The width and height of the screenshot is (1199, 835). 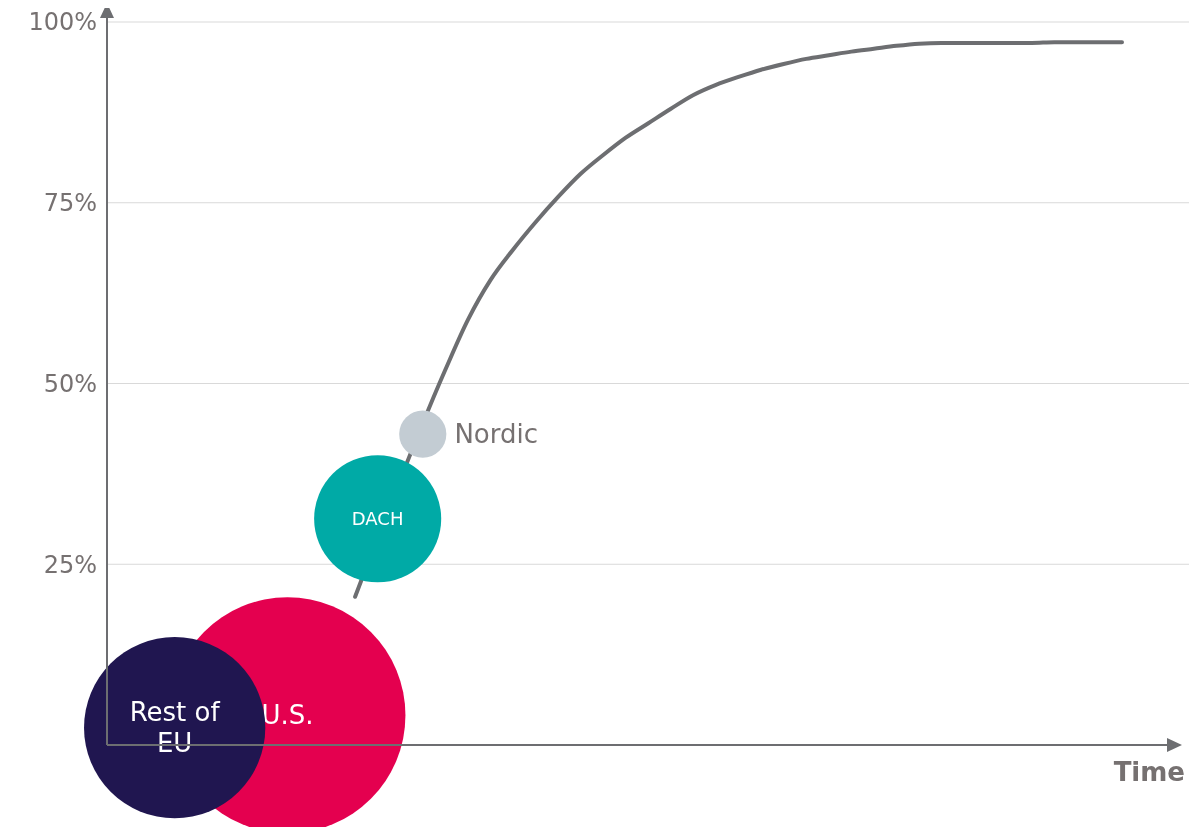 I want to click on y-tick-label: 50%, so click(x=70, y=383).